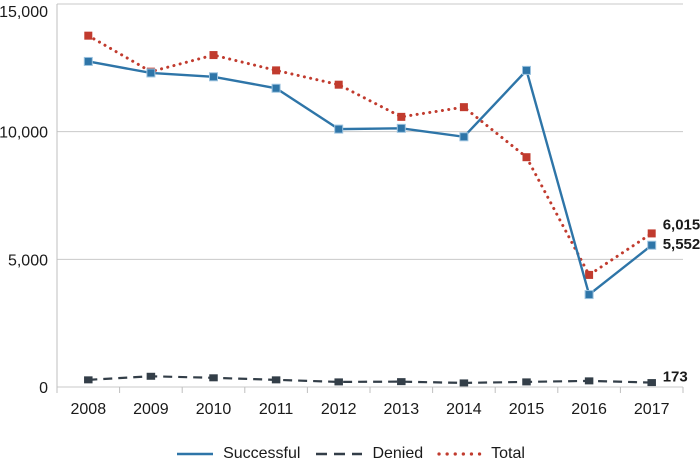  Describe the element at coordinates (24, 12) in the screenshot. I see `y-tick-label: 15,000` at that location.